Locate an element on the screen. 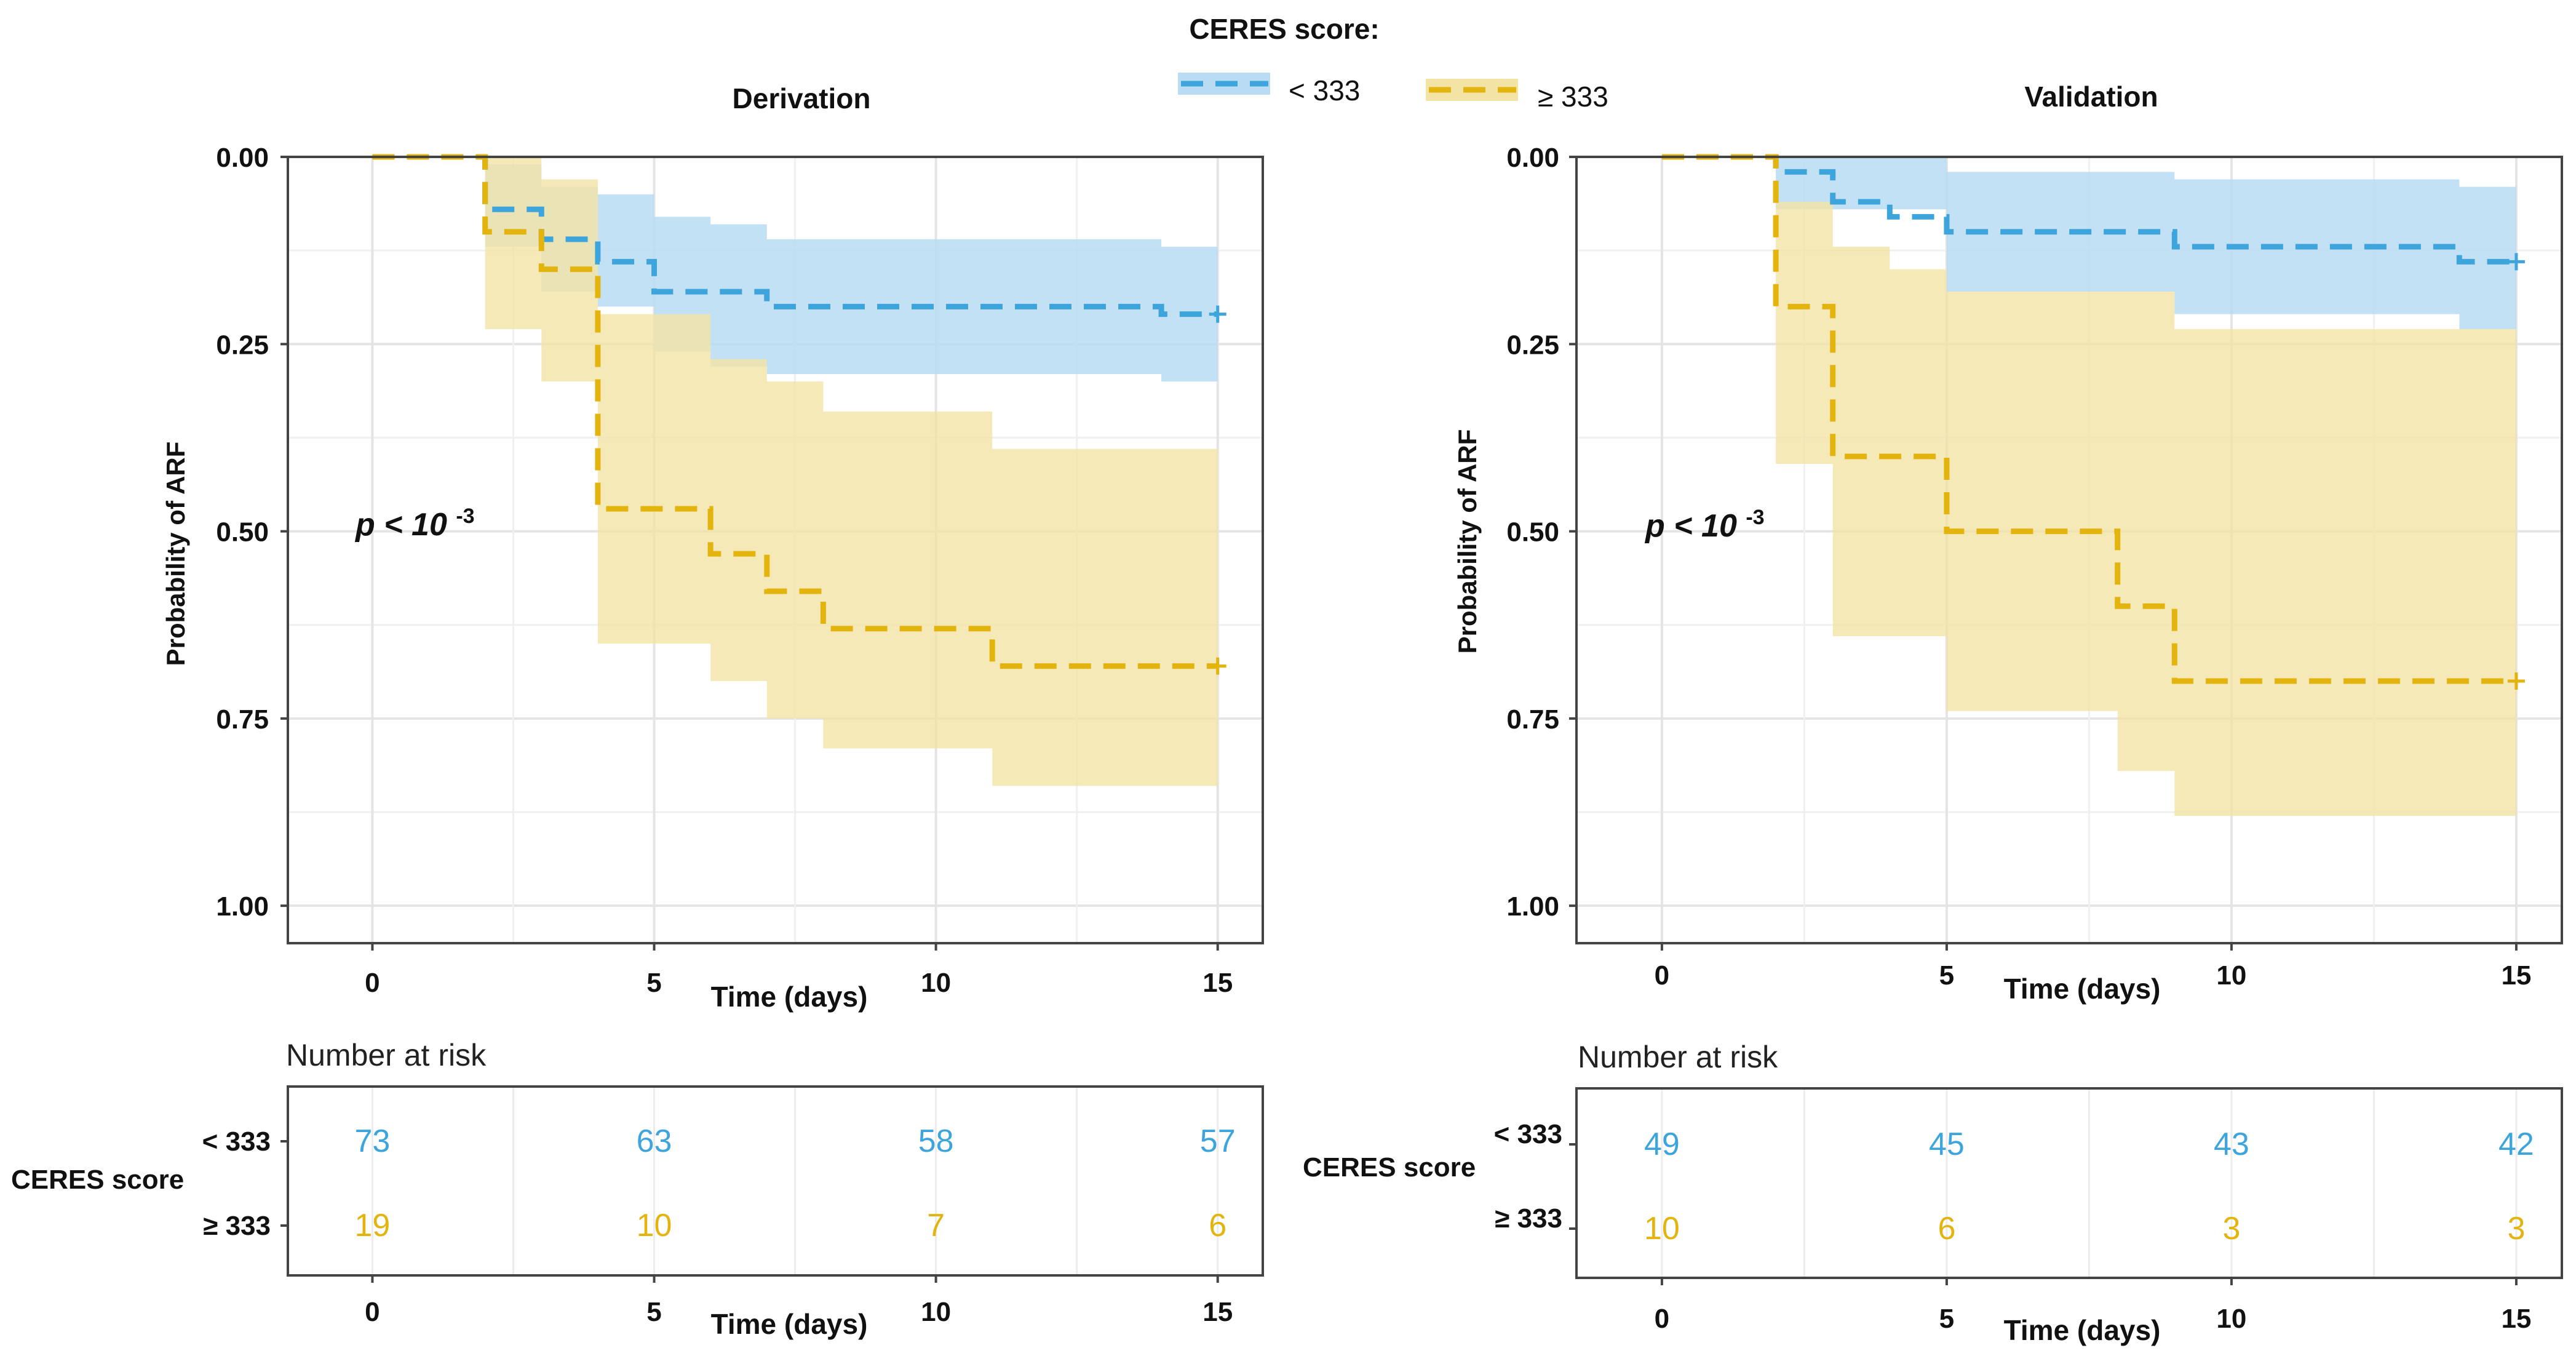  validation-risk-title: Number at risk is located at coordinates (1678, 1057).